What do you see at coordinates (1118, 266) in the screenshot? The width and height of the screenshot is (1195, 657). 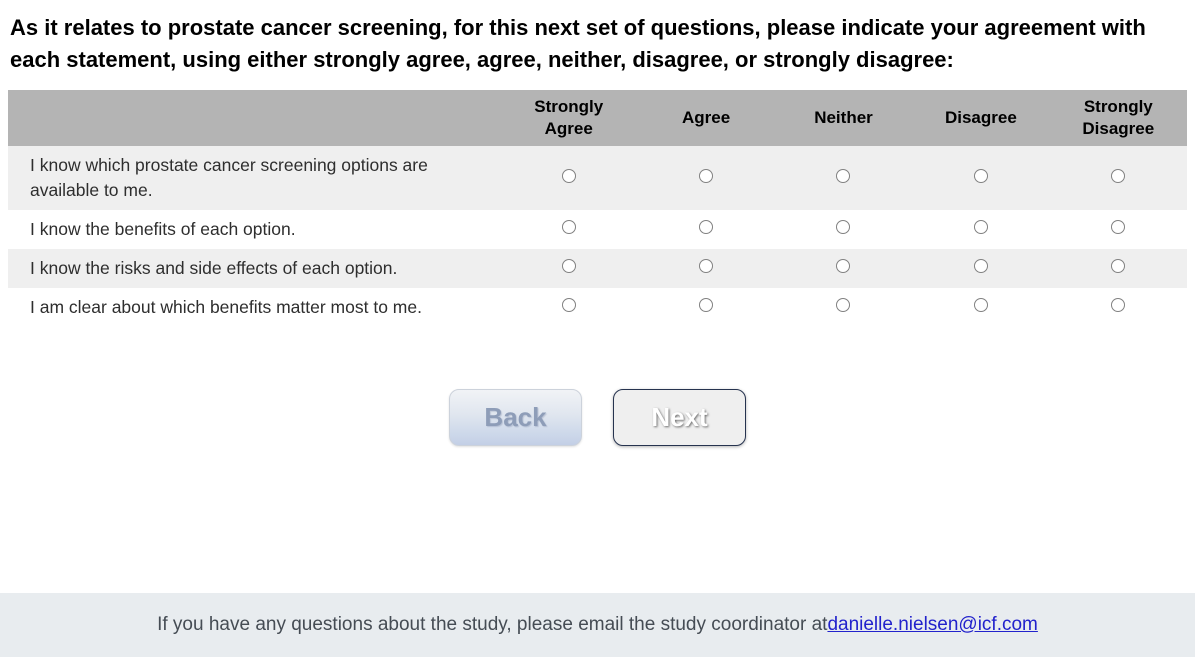 I see `radio-row3-strongly-disagree` at bounding box center [1118, 266].